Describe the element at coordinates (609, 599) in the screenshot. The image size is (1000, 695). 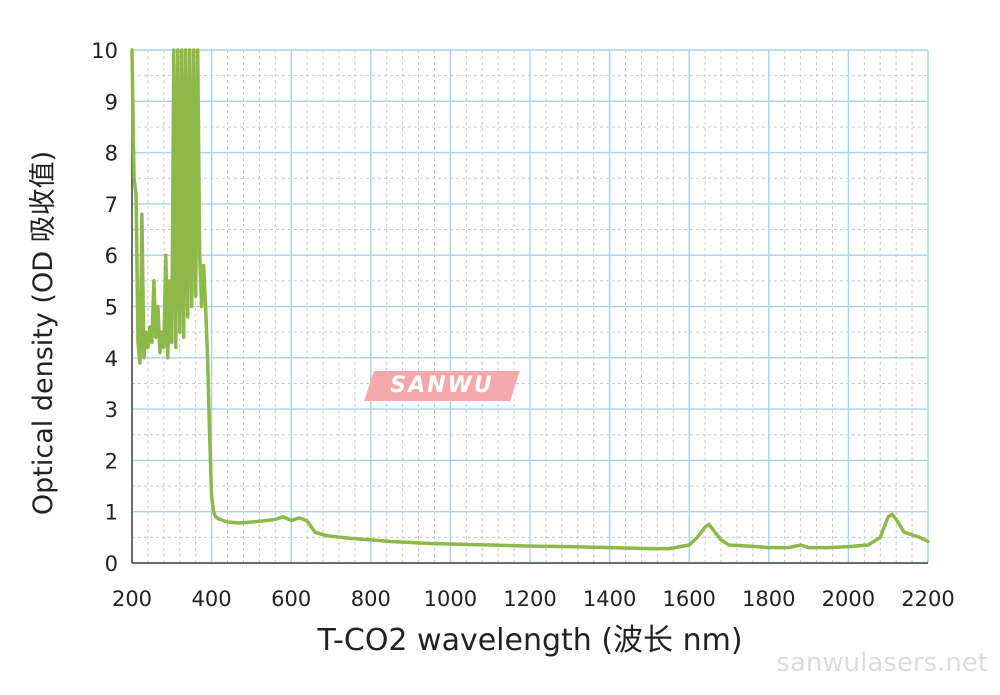
I see `x-tick-label: 1400` at that location.